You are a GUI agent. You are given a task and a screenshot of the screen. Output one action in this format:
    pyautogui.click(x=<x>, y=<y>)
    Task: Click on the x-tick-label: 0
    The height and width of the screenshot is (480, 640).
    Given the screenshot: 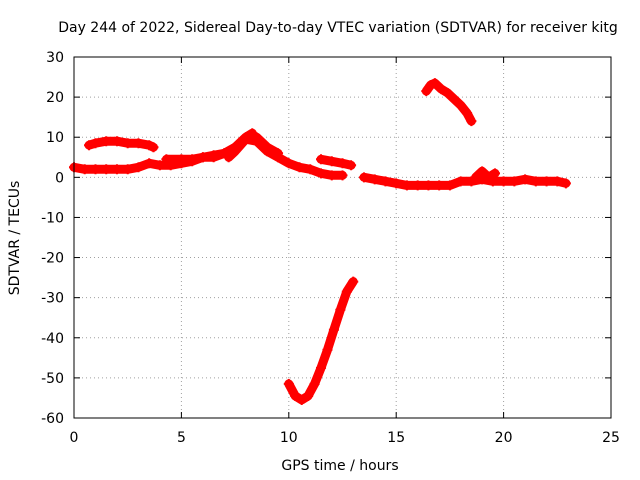 What is the action you would take?
    pyautogui.click(x=74, y=438)
    